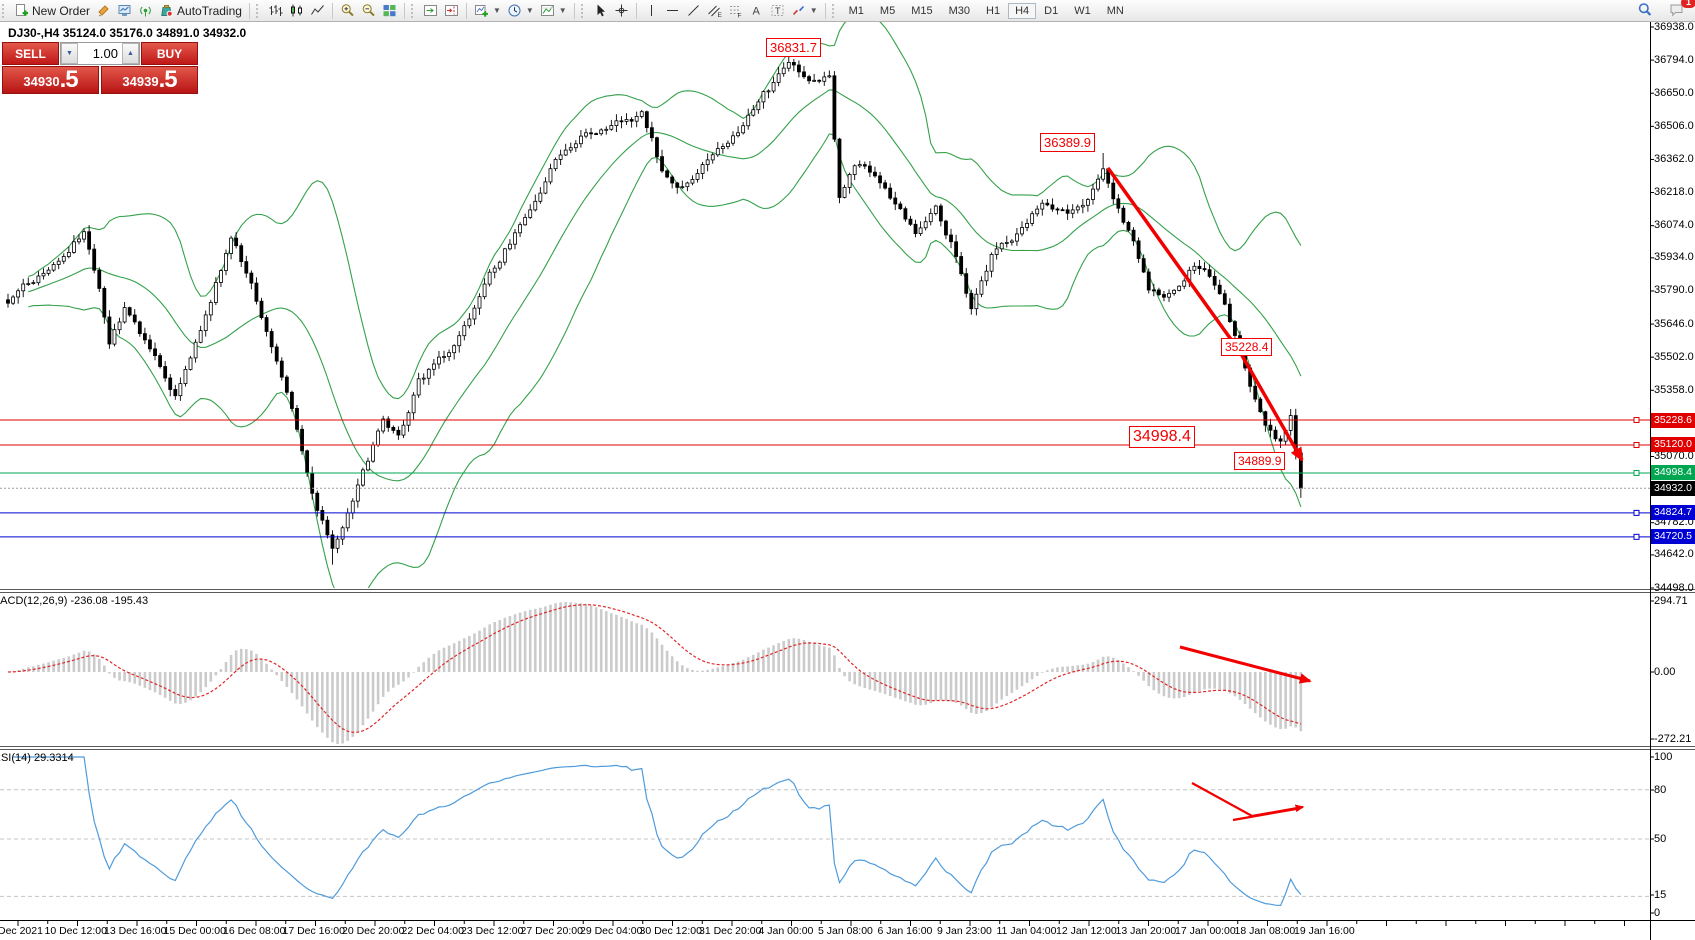 This screenshot has width=1695, height=940. What do you see at coordinates (1067, 142) in the screenshot?
I see `price-annotation: 36389.9` at bounding box center [1067, 142].